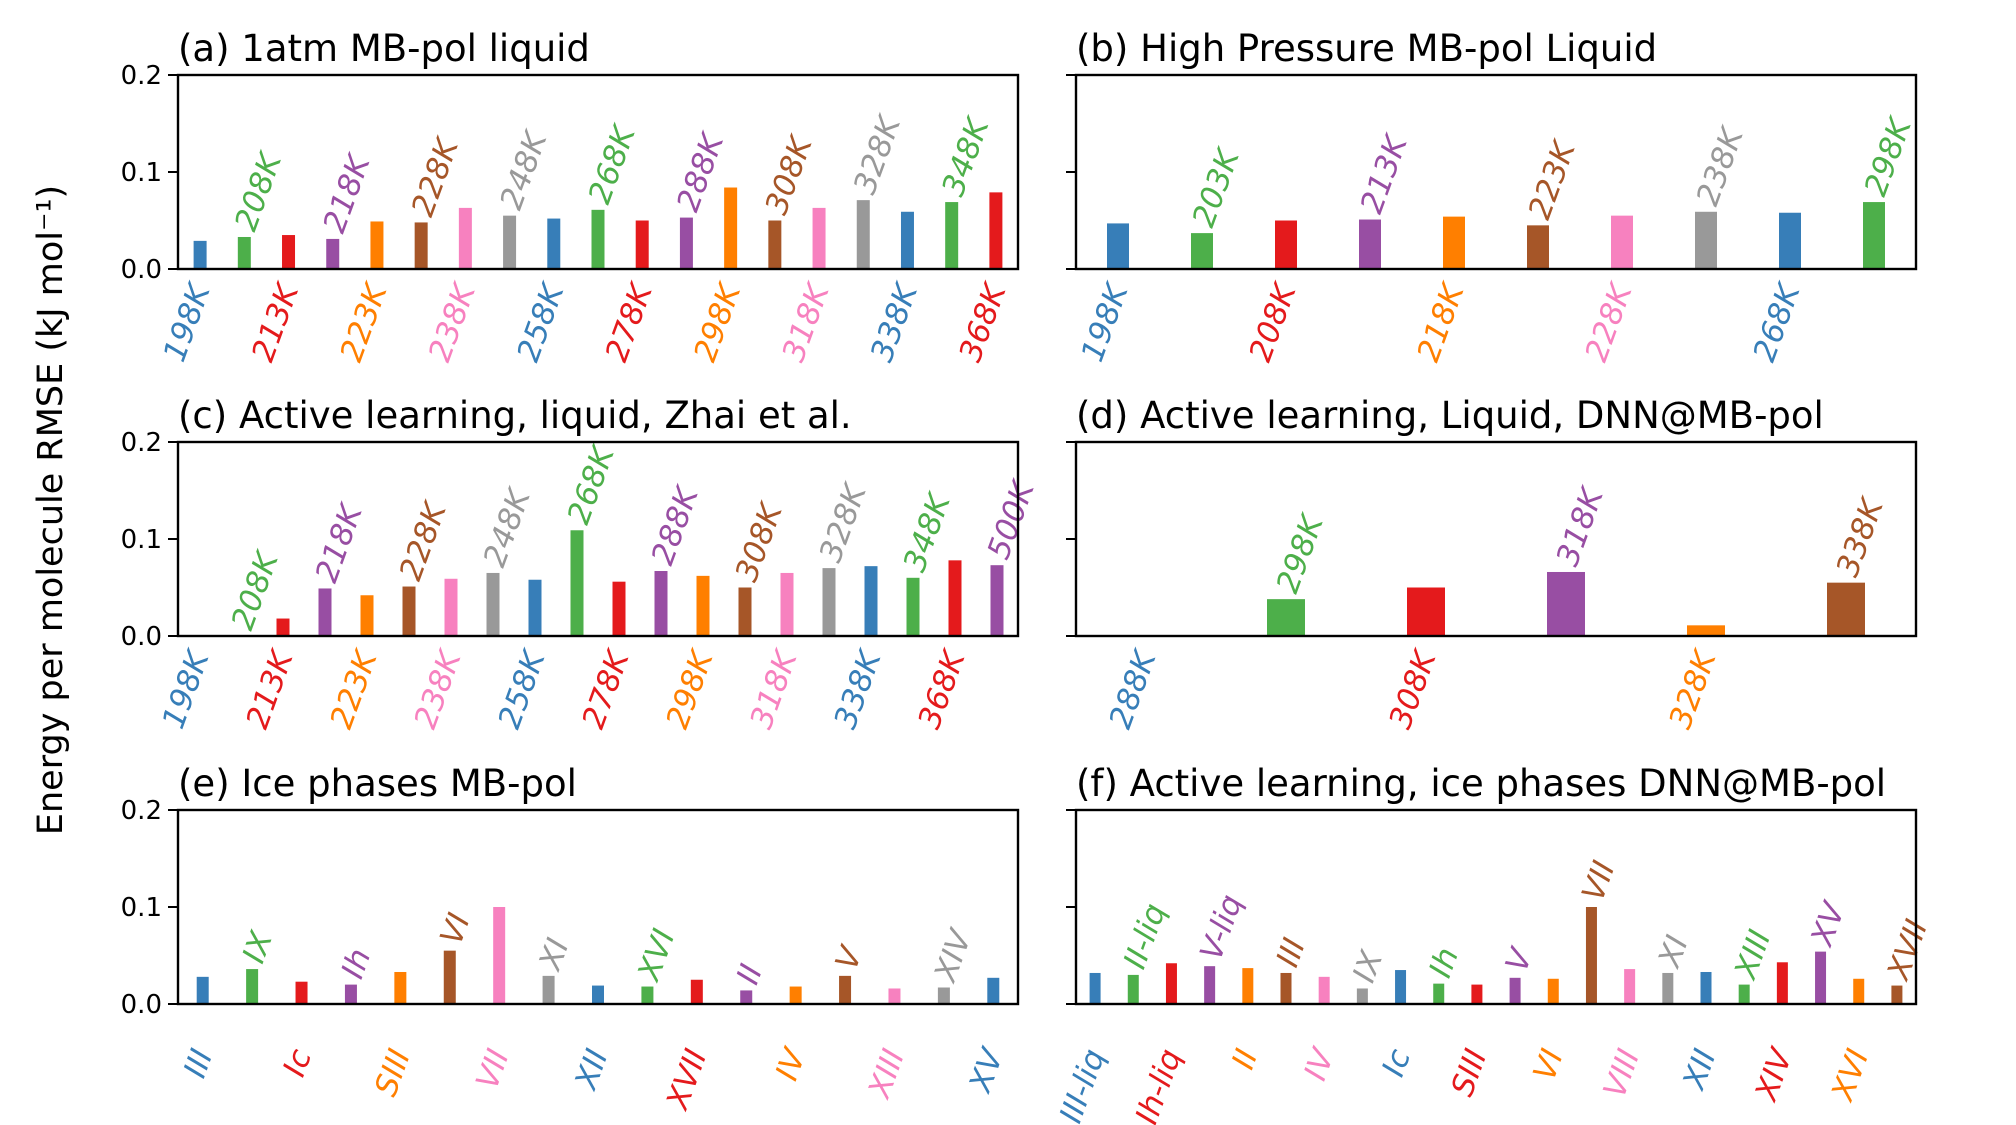  I want to click on bar-label: XVII, so click(1907, 950).